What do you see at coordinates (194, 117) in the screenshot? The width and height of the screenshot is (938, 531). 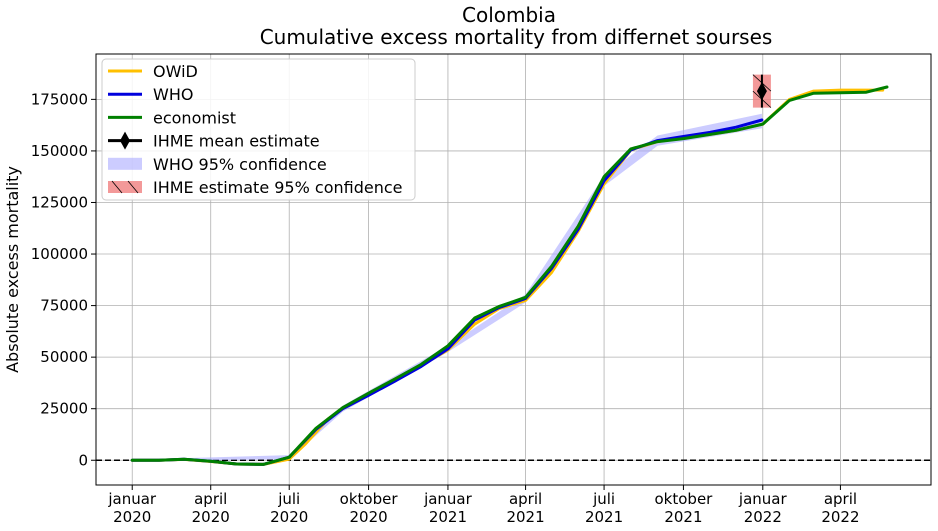 I see `legend-label: economist` at bounding box center [194, 117].